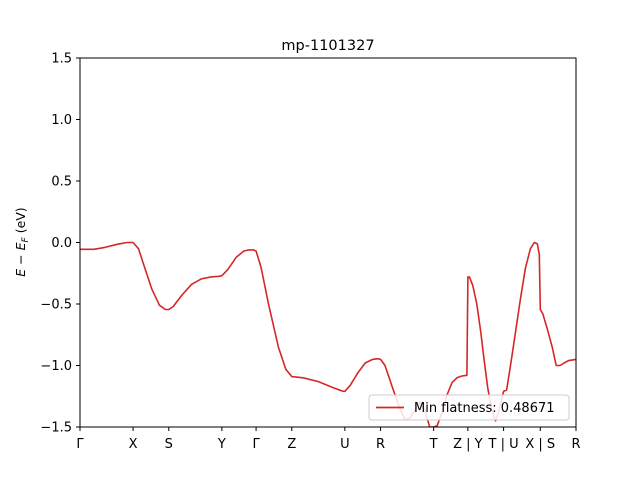  Describe the element at coordinates (61, 120) in the screenshot. I see `y-tick-label: 1.0` at that location.